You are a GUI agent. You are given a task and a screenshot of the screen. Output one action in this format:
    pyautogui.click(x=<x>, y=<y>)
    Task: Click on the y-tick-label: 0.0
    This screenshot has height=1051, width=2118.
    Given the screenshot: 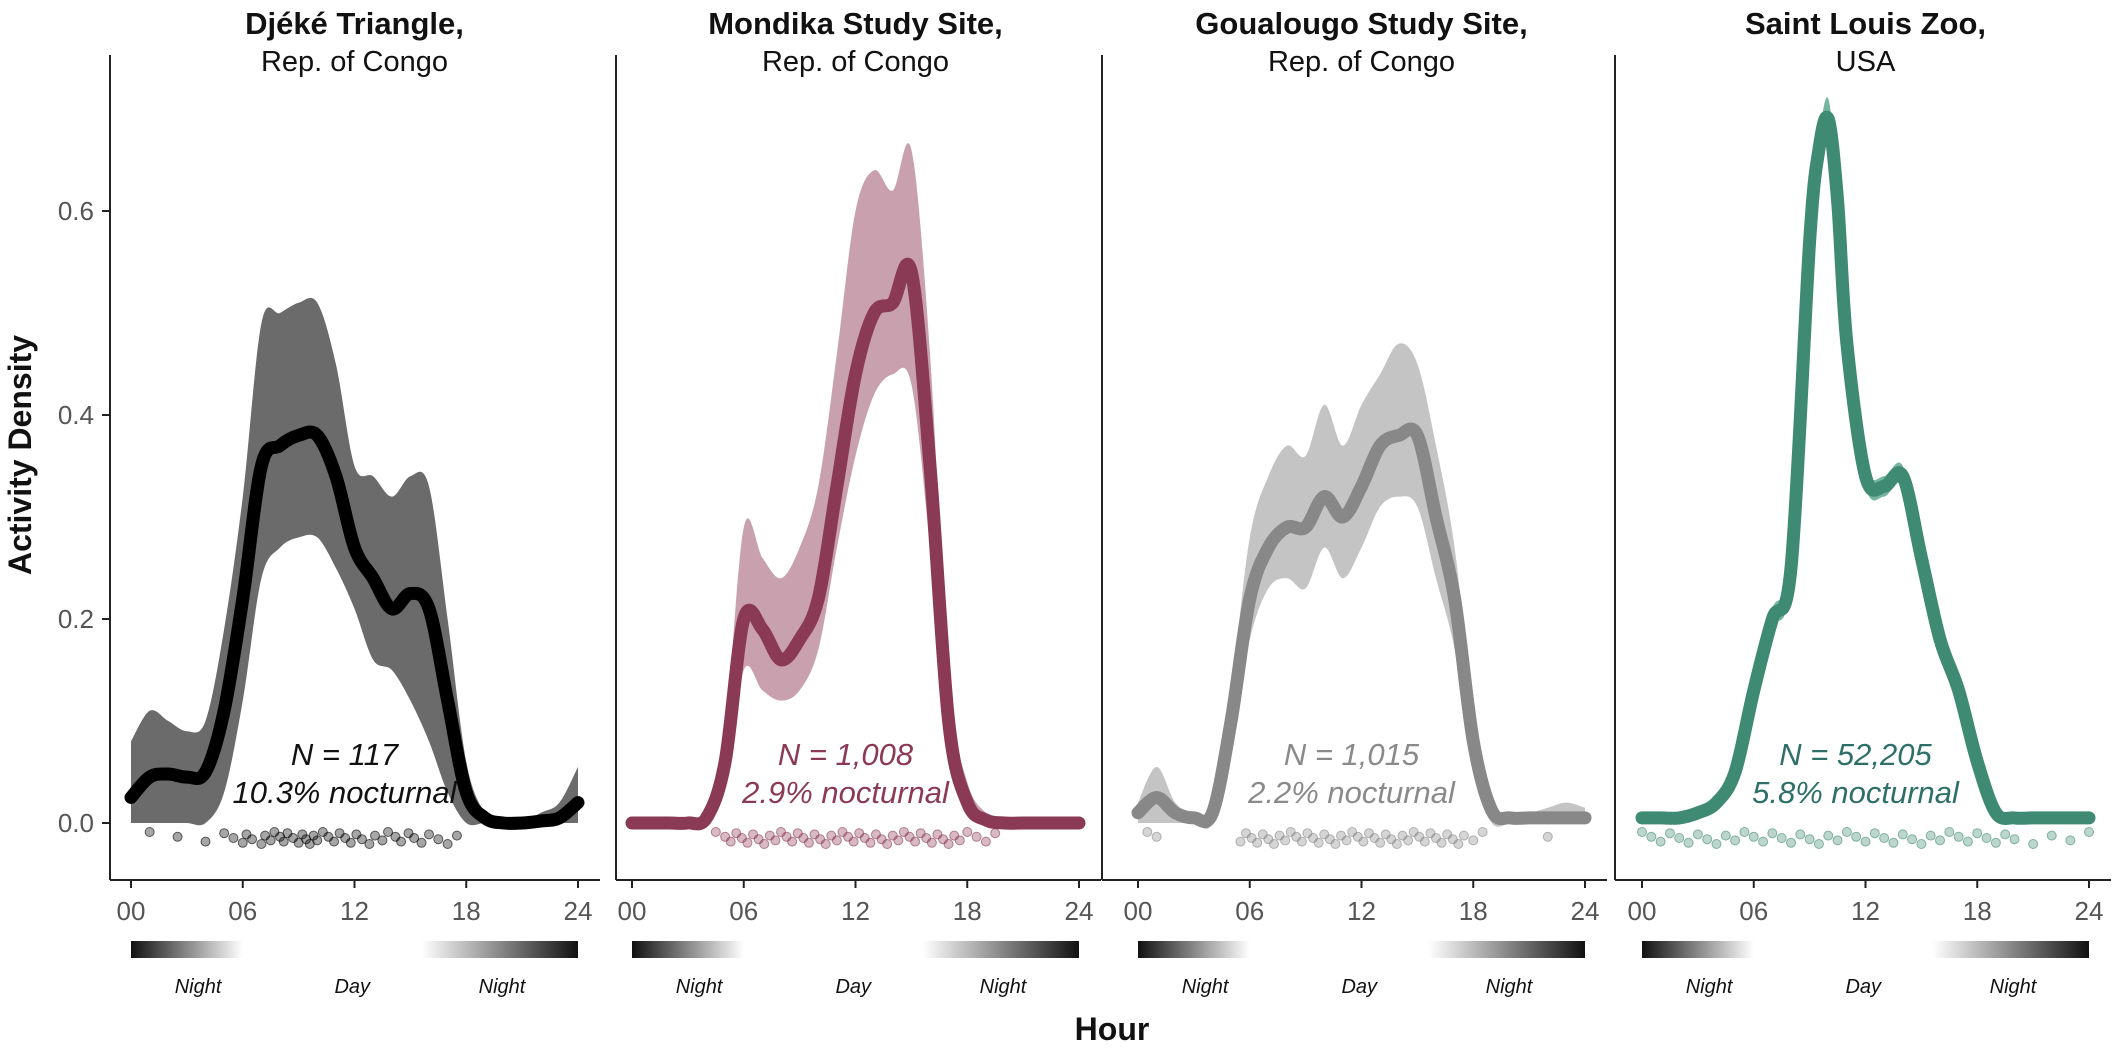 What is the action you would take?
    pyautogui.click(x=76, y=823)
    